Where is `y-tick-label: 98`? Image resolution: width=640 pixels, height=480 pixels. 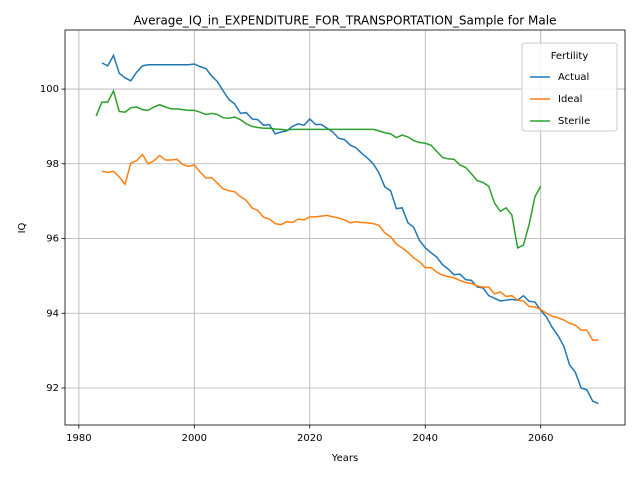
y-tick-label: 98 is located at coordinates (52, 164).